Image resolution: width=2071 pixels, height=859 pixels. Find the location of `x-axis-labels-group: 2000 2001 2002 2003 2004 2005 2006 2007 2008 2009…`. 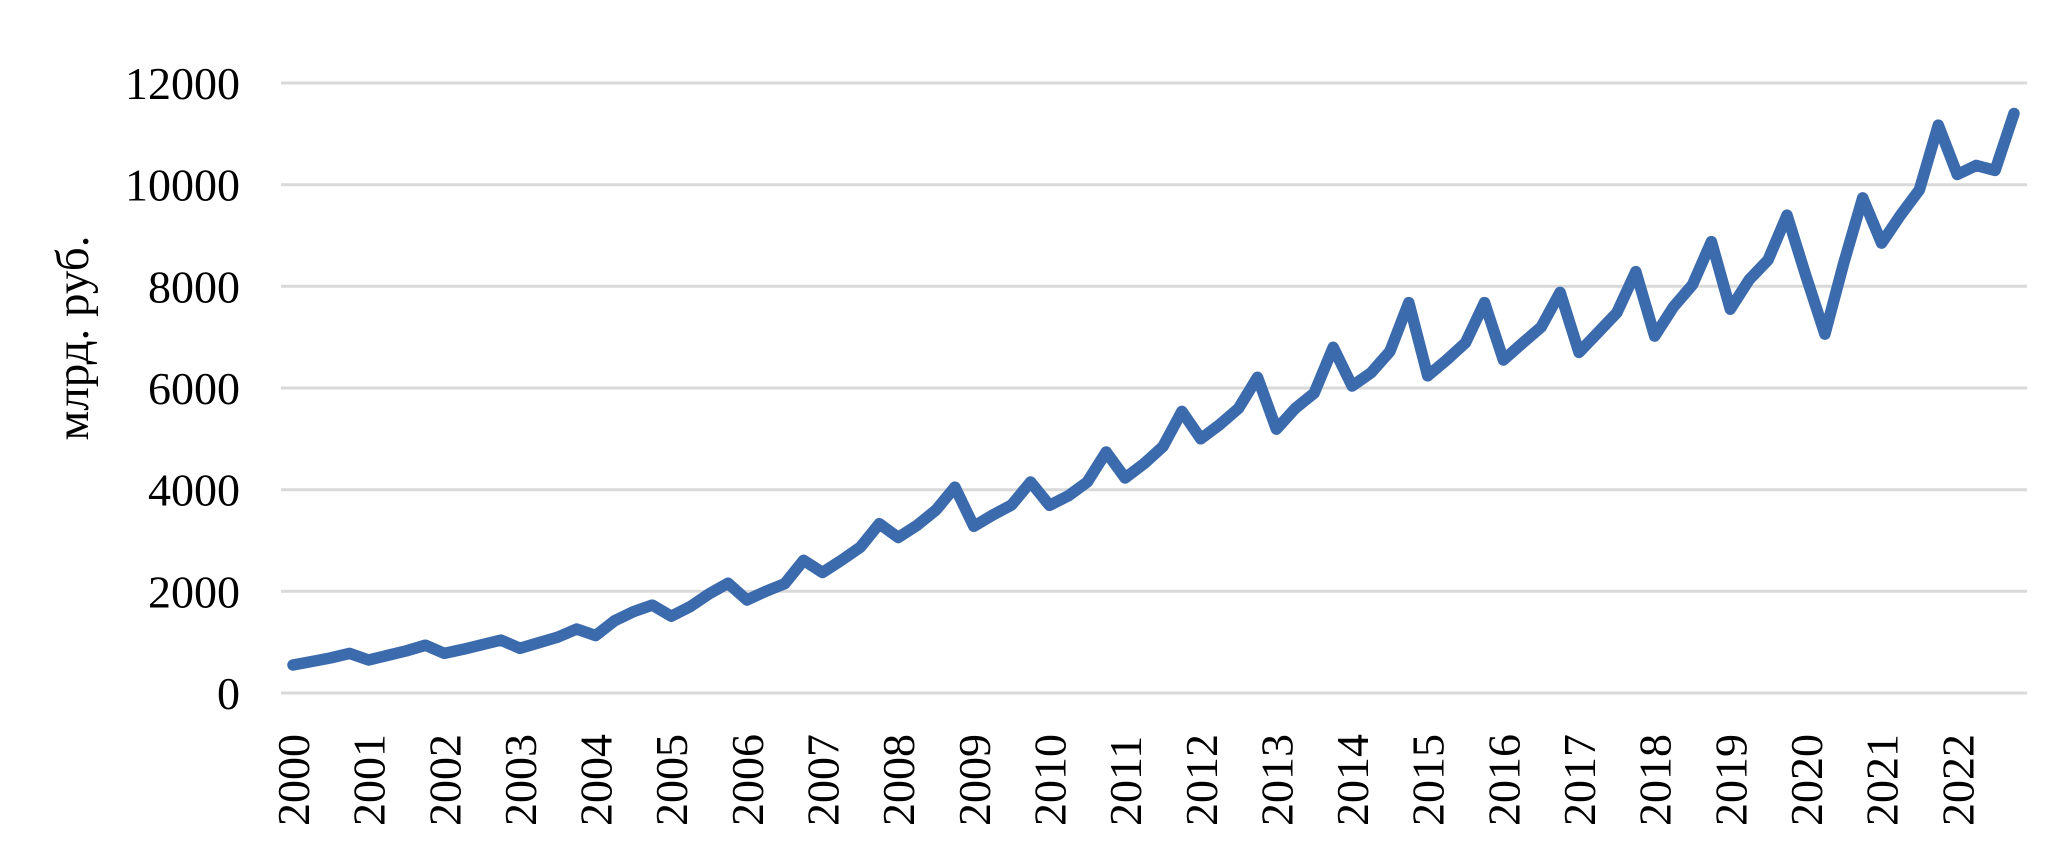

x-axis-labels-group: 2000 2001 2002 2003 2004 2005 2006 2007 2008 2009… is located at coordinates (1125, 780).